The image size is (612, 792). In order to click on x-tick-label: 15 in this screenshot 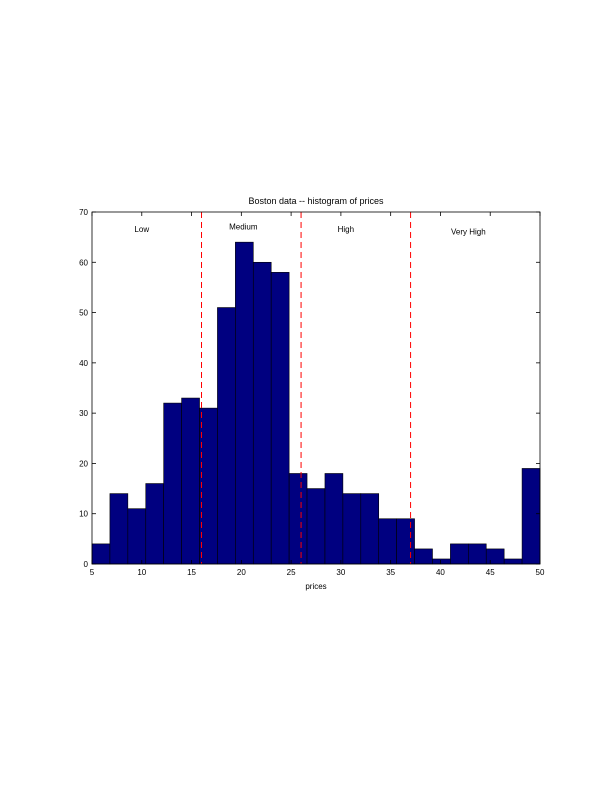, I will do `click(191, 572)`.